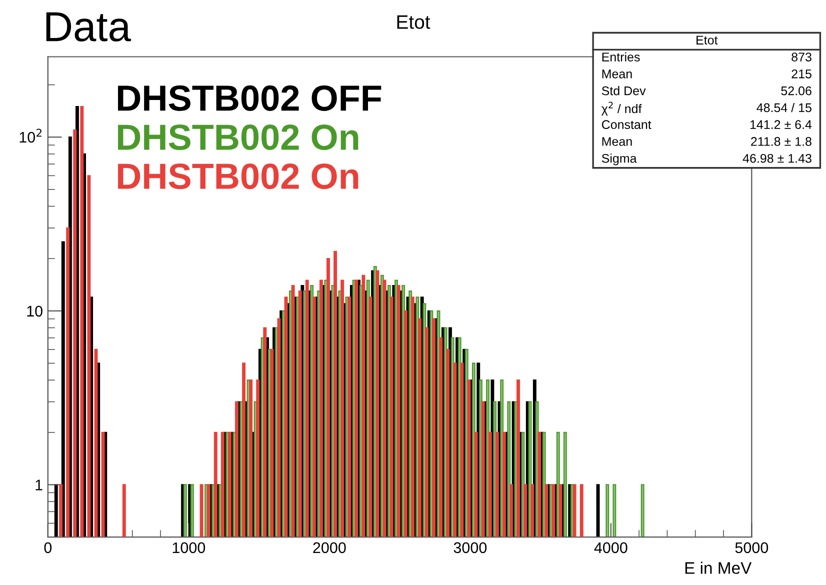 Image resolution: width=826 pixels, height=585 pixels. What do you see at coordinates (781, 125) in the screenshot?
I see `annotation: 141.2 ± 6.4` at bounding box center [781, 125].